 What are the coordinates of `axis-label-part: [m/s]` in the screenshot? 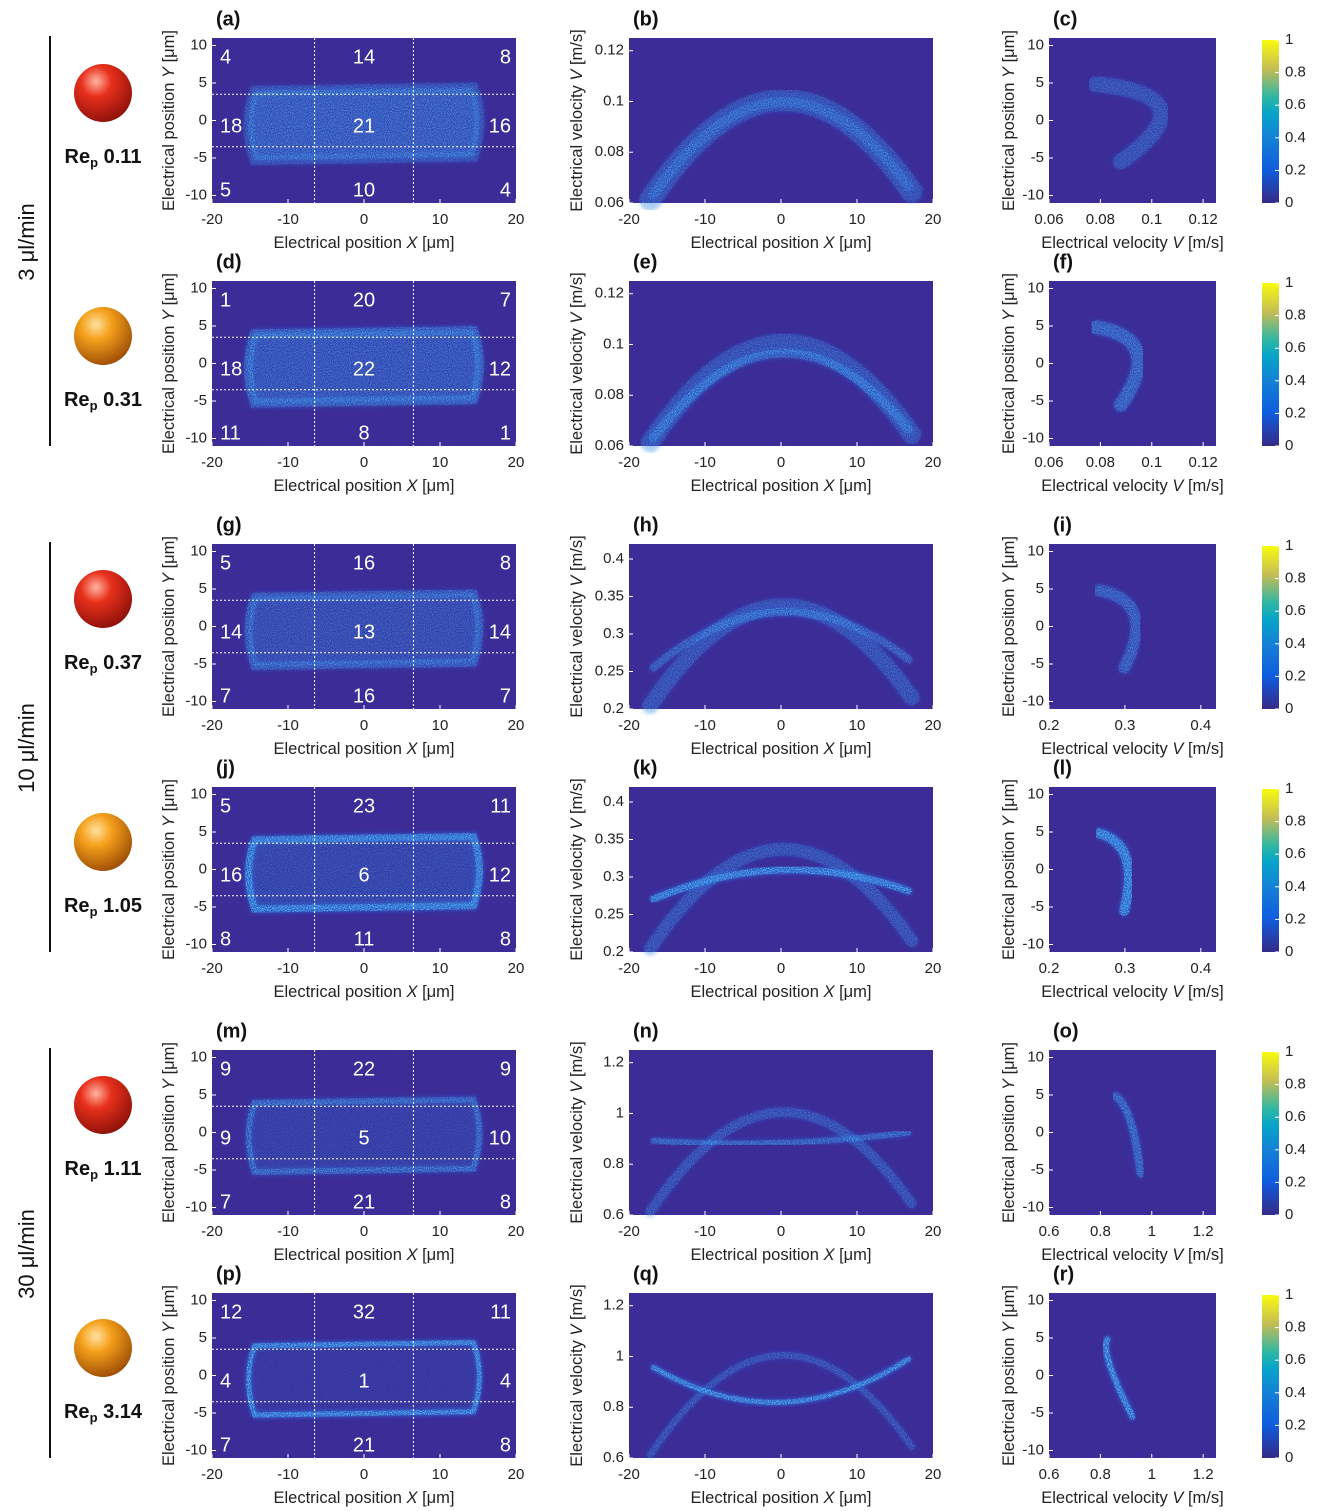 It's located at (1203, 1498).